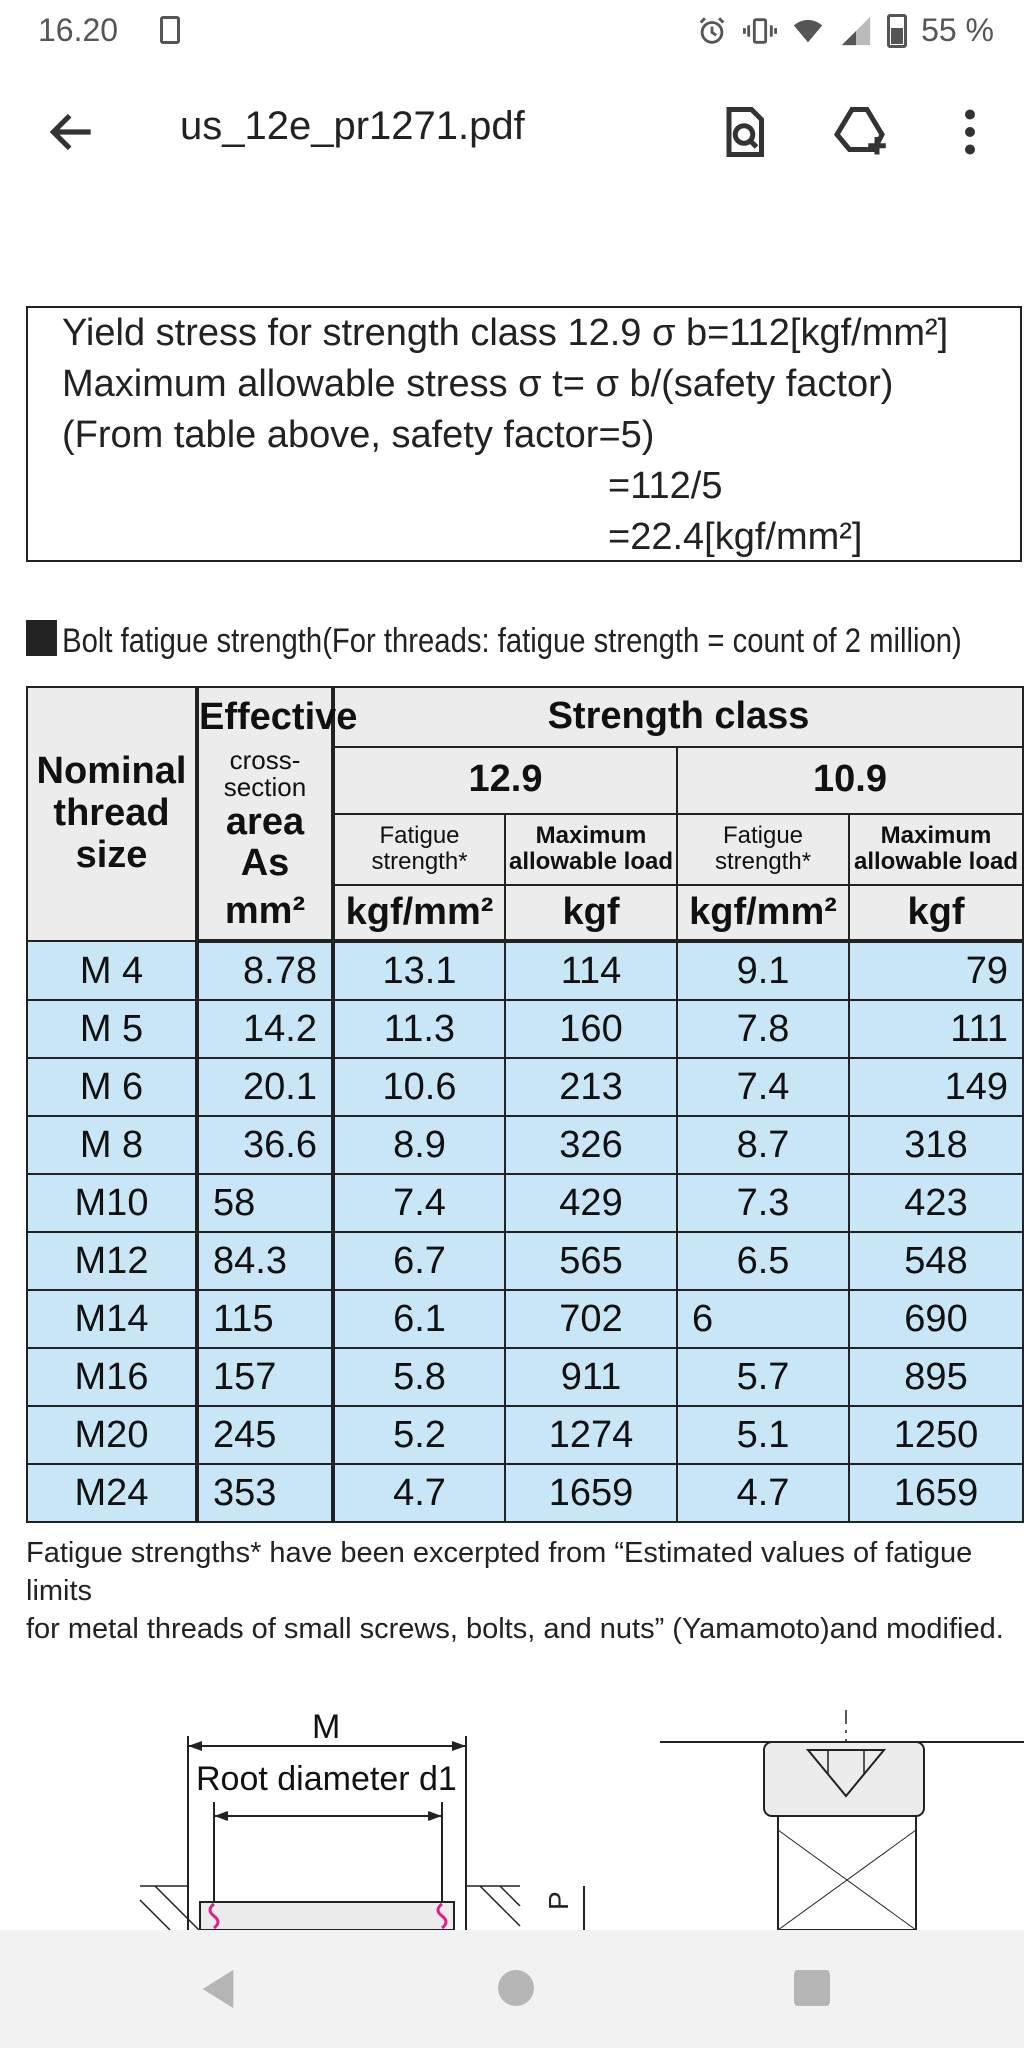  I want to click on diagram-label-p: P, so click(558, 1900).